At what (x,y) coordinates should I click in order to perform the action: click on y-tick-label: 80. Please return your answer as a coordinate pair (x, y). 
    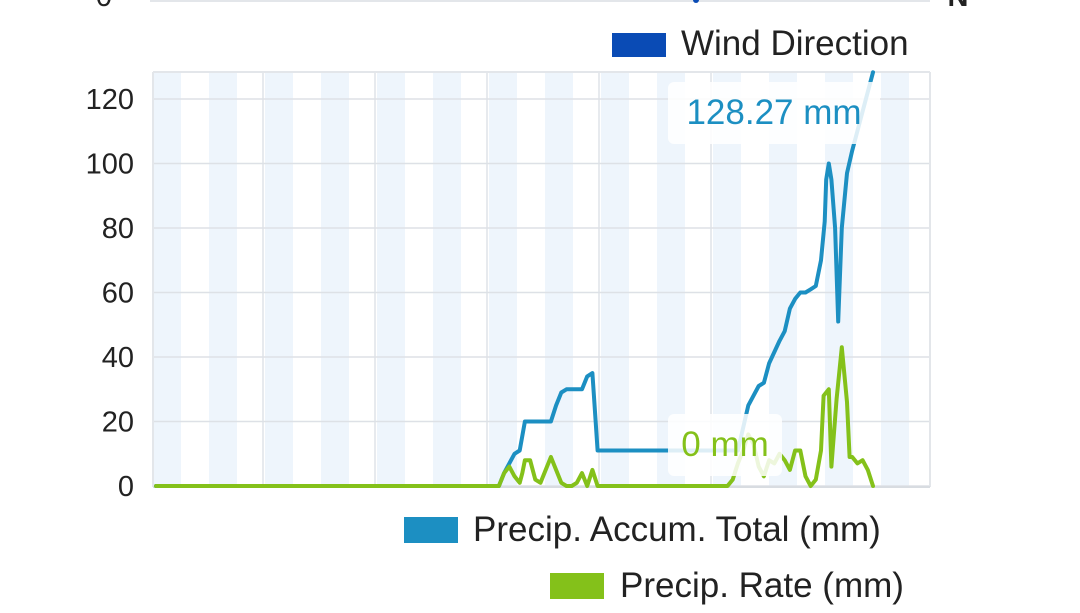
    Looking at the image, I should click on (118, 229).